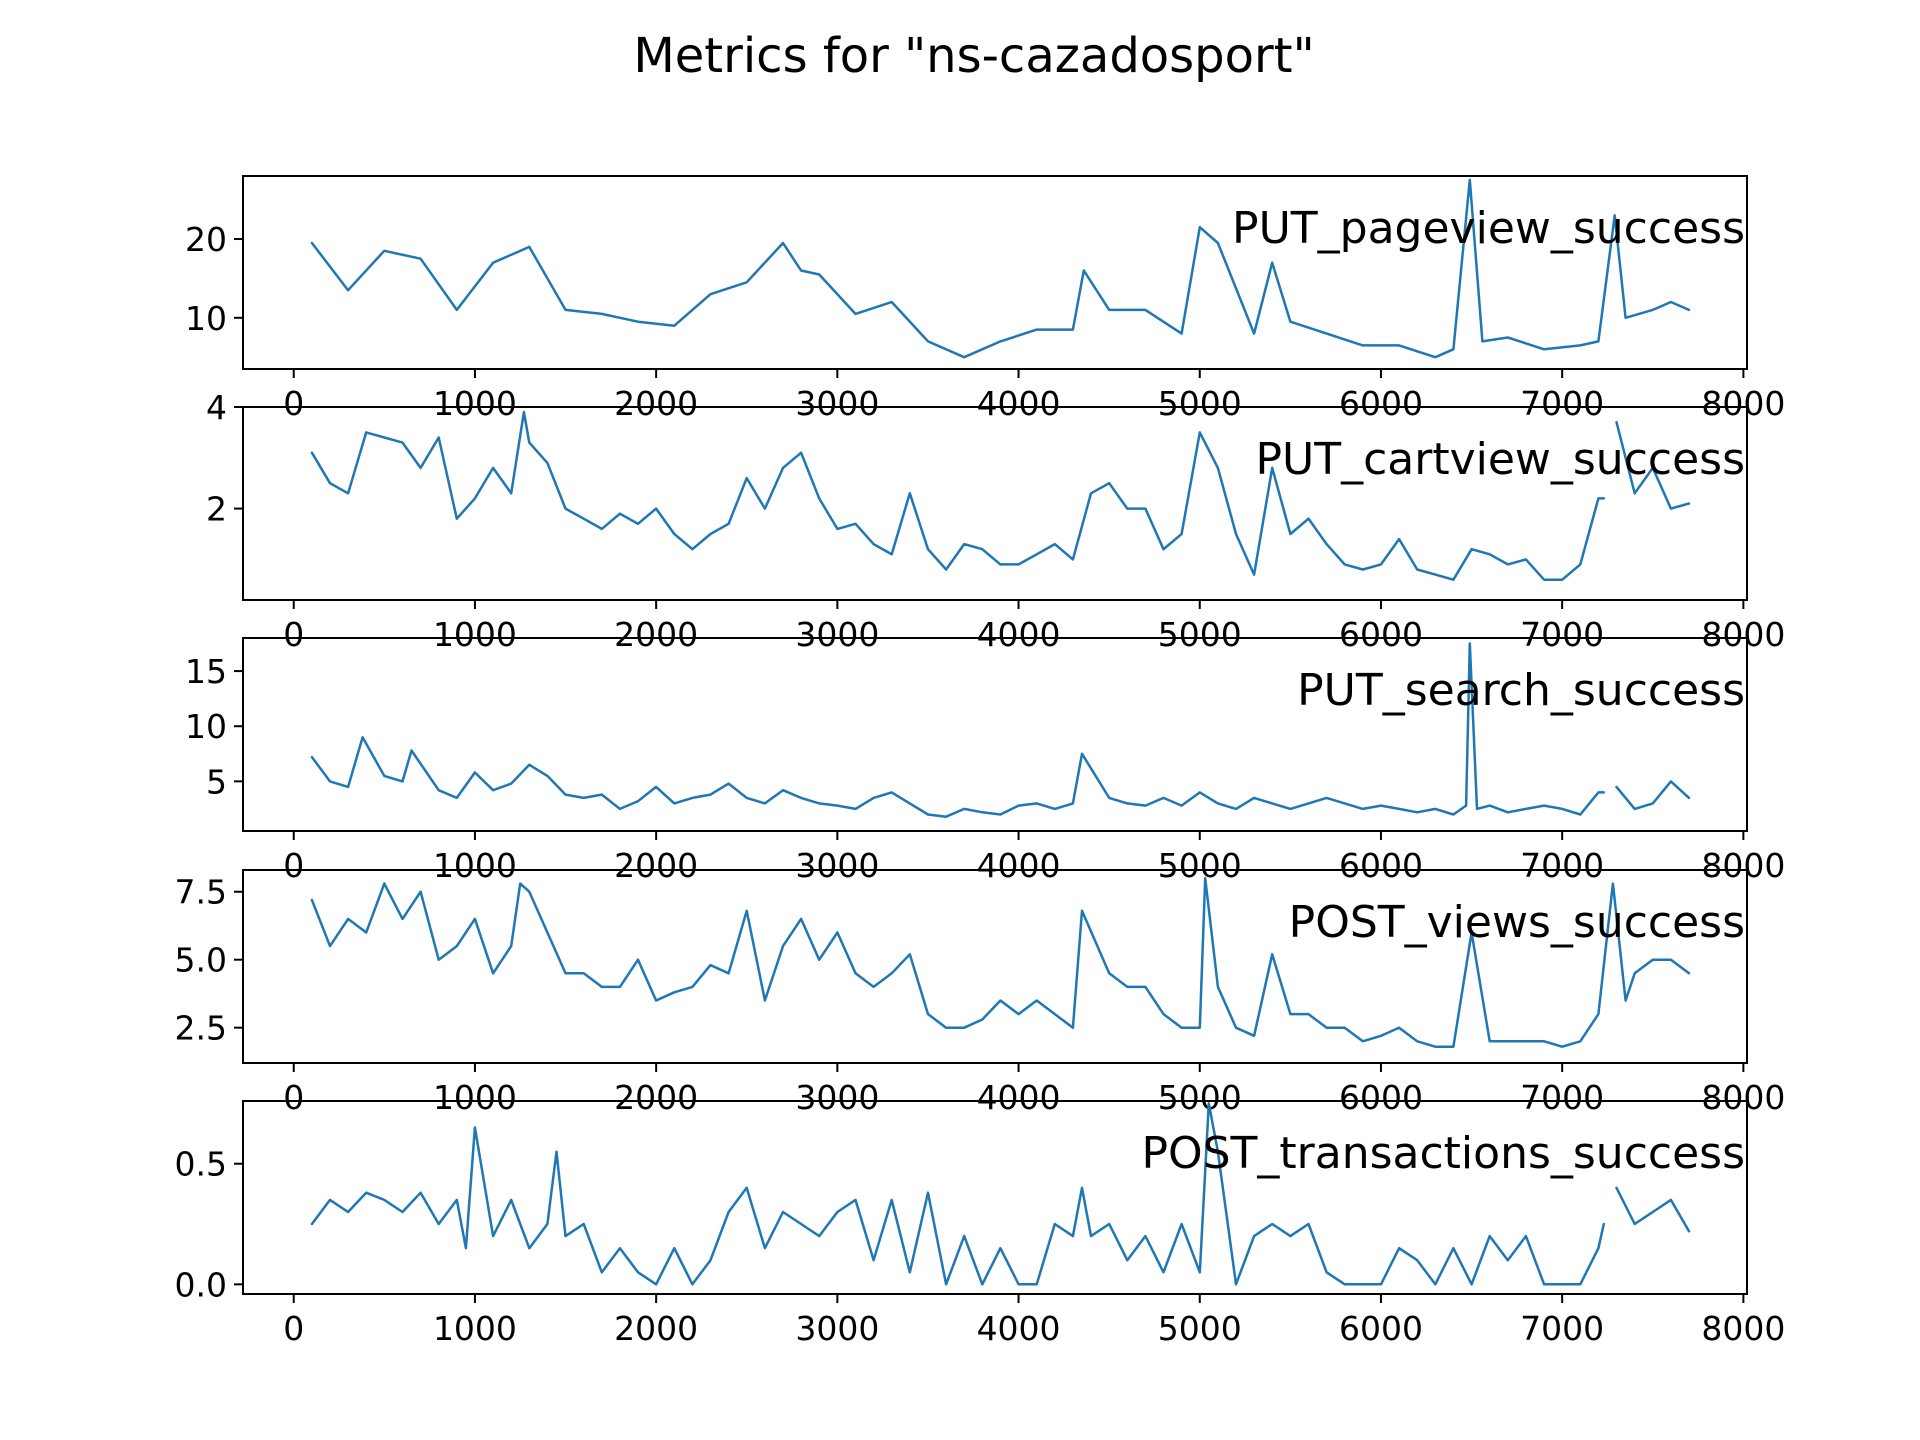  Describe the element at coordinates (201, 1164) in the screenshot. I see `y-tick-label: 0.5` at that location.